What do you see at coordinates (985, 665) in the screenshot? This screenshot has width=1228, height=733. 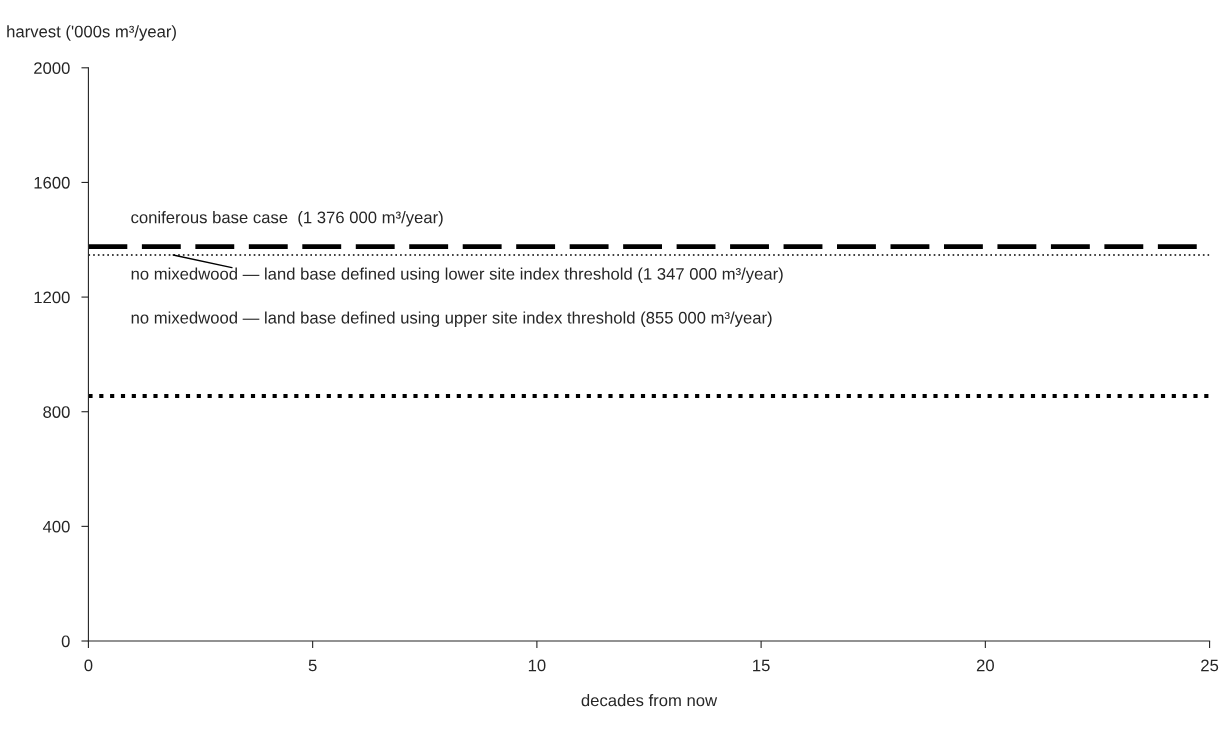 I see `x-tick-label: 20` at bounding box center [985, 665].